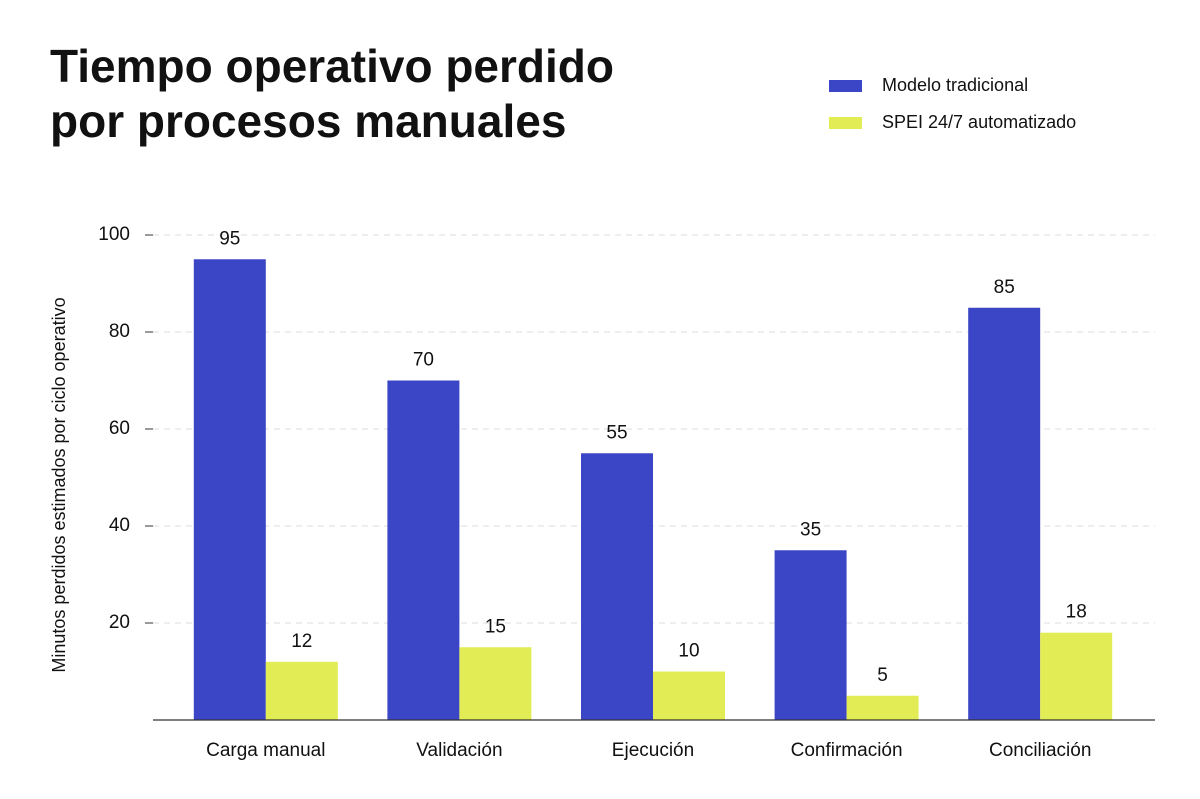  I want to click on value-label: 15, so click(495, 626).